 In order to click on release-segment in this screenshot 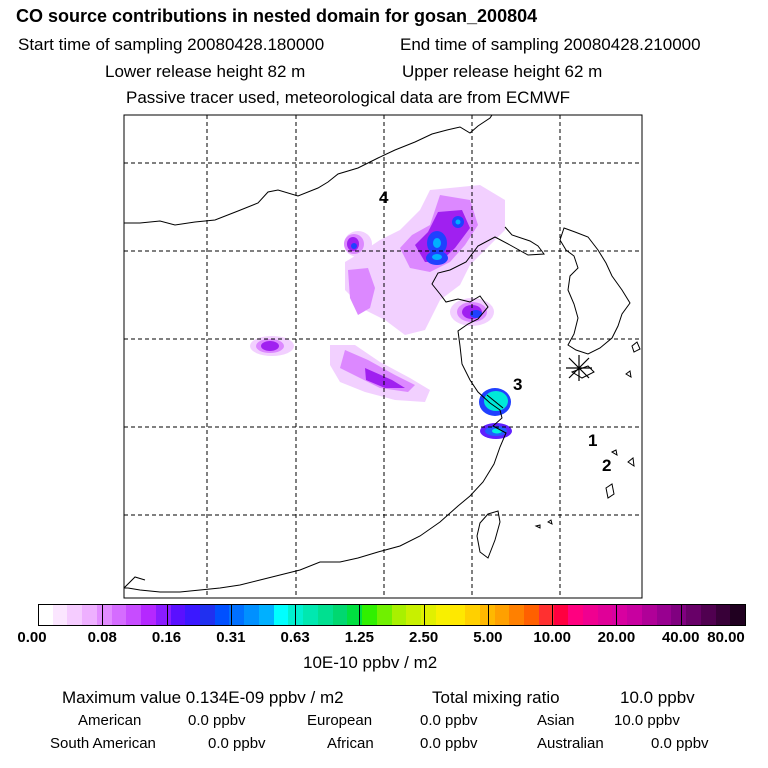, I will do `click(495, 401)`.